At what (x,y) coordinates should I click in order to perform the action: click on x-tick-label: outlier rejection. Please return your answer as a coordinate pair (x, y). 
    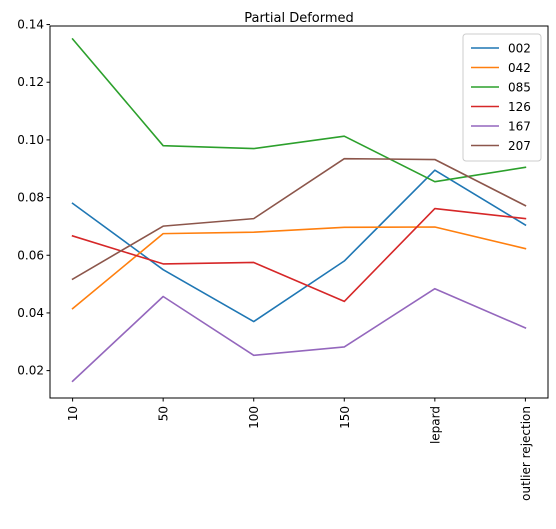
    Looking at the image, I should click on (526, 453).